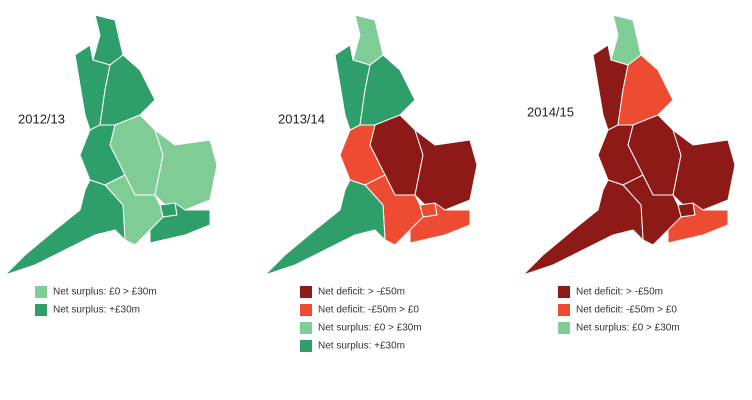 The height and width of the screenshot is (400, 752). I want to click on year-label: 2014/15, so click(550, 111).